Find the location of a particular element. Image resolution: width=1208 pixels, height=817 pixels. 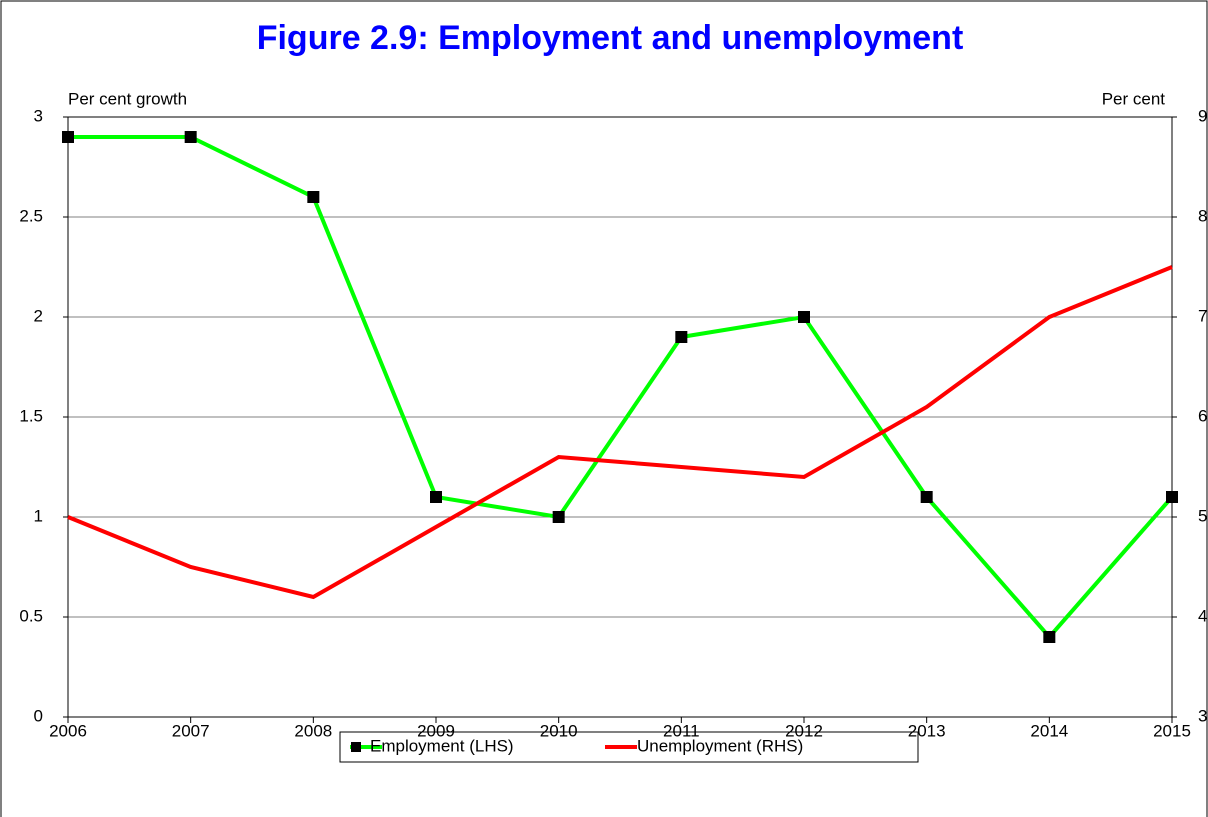

y2-tick-label: 5 is located at coordinates (1202, 515).